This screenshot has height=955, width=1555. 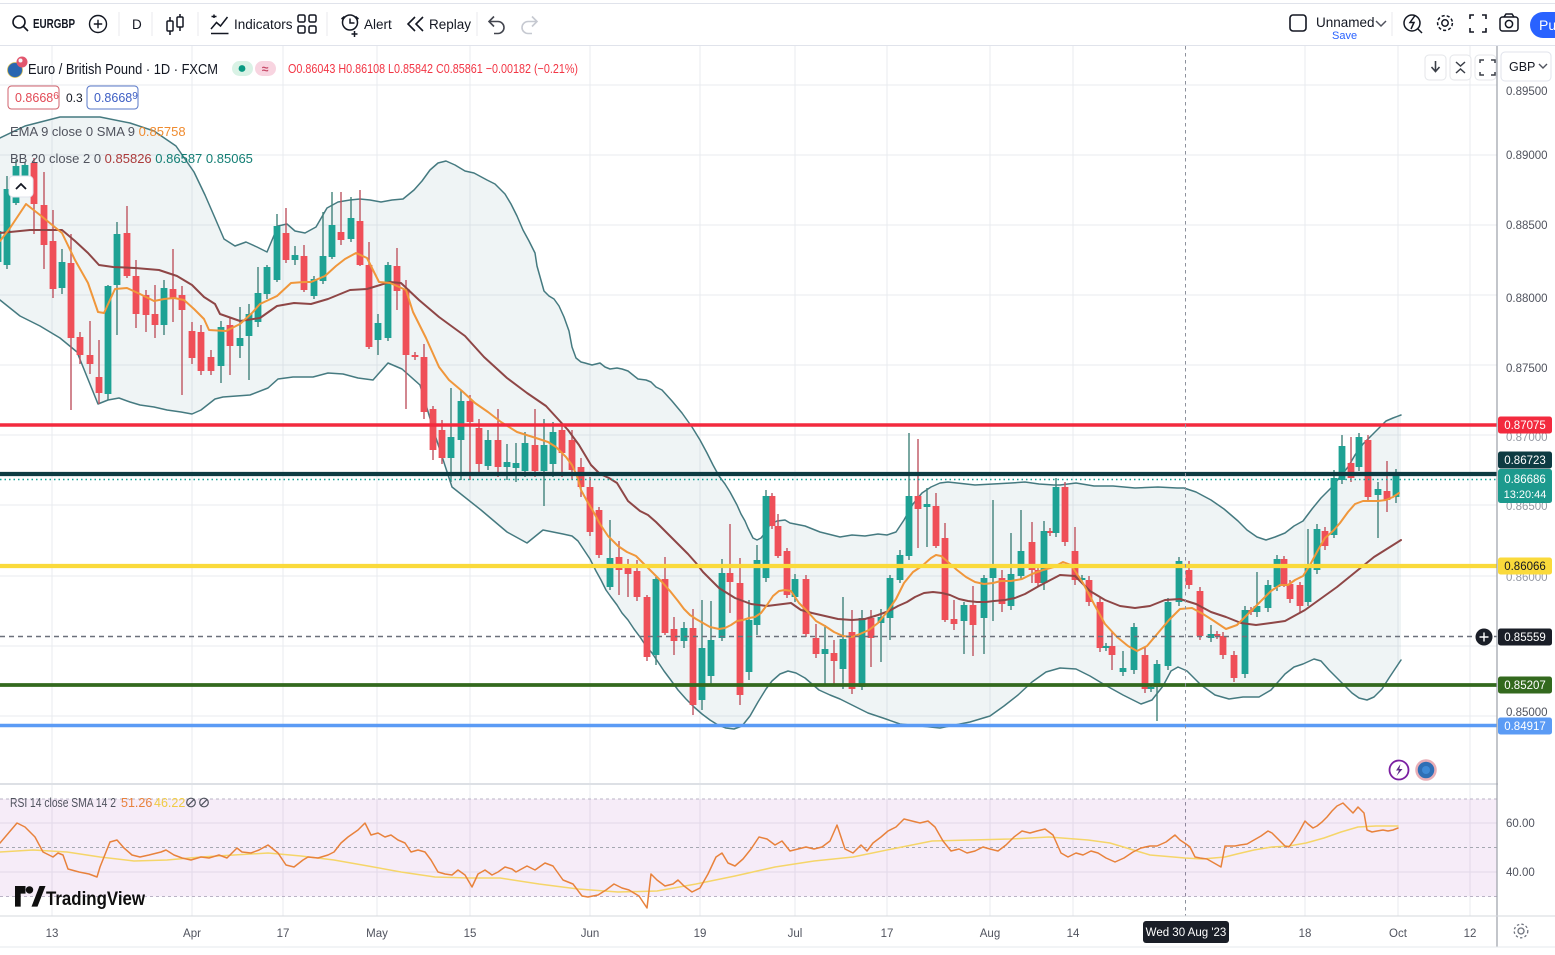 What do you see at coordinates (1527, 369) in the screenshot?
I see `svg-text: 0.87500` at bounding box center [1527, 369].